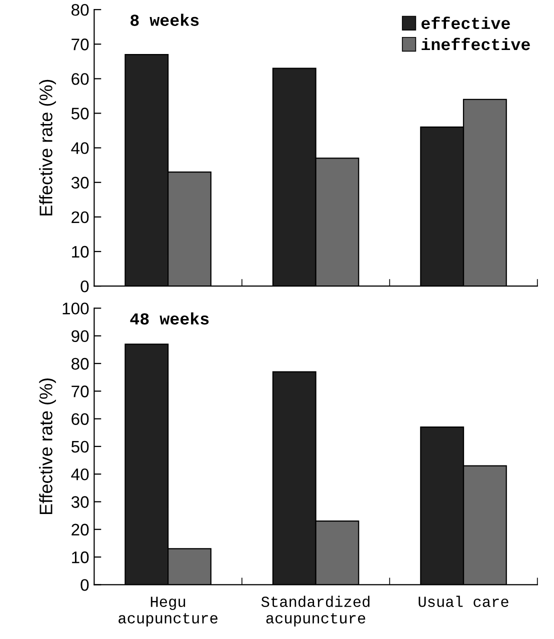 The height and width of the screenshot is (639, 554). Describe the element at coordinates (169, 318) in the screenshot. I see `chart-title: 48 weeks` at that location.